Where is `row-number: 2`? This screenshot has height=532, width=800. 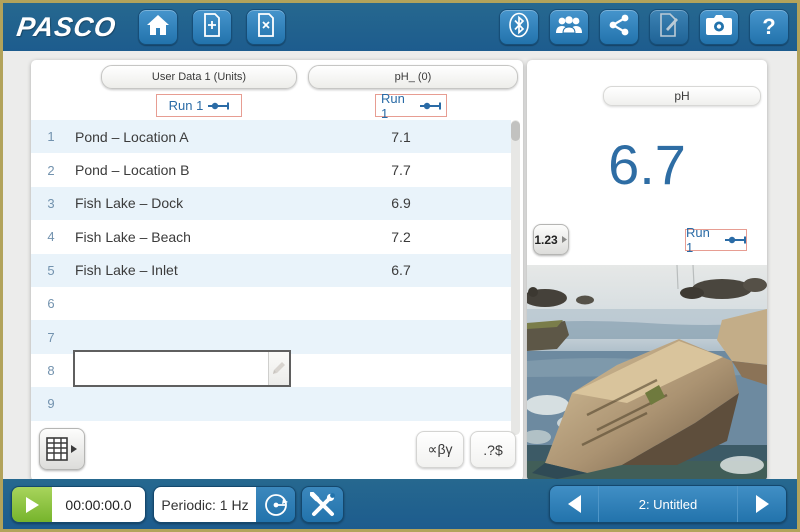
row-number: 2 is located at coordinates (51, 170).